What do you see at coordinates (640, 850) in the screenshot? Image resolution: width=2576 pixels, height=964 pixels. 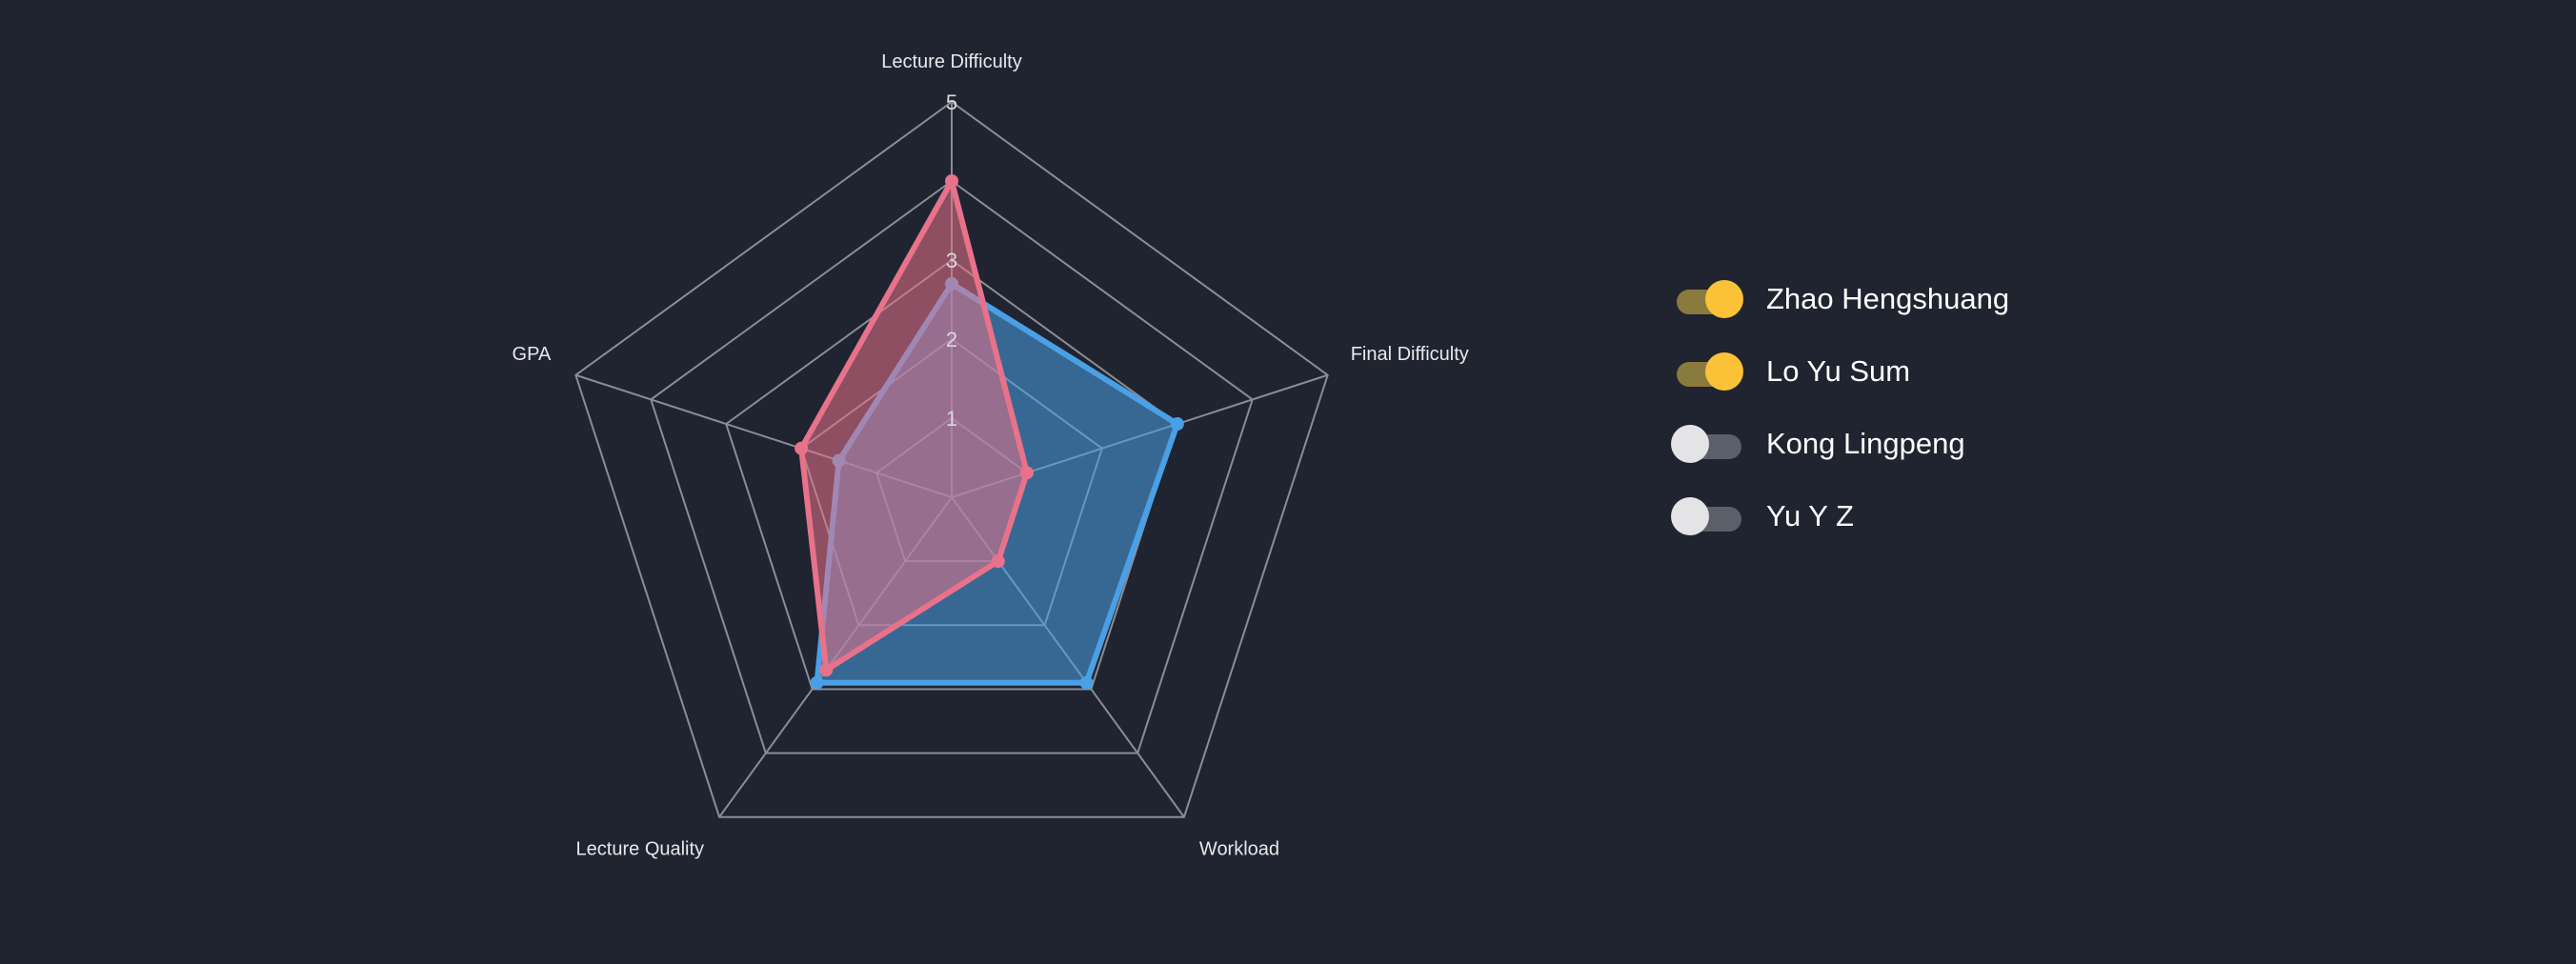 I see `axis-label: Lecture Quality` at bounding box center [640, 850].